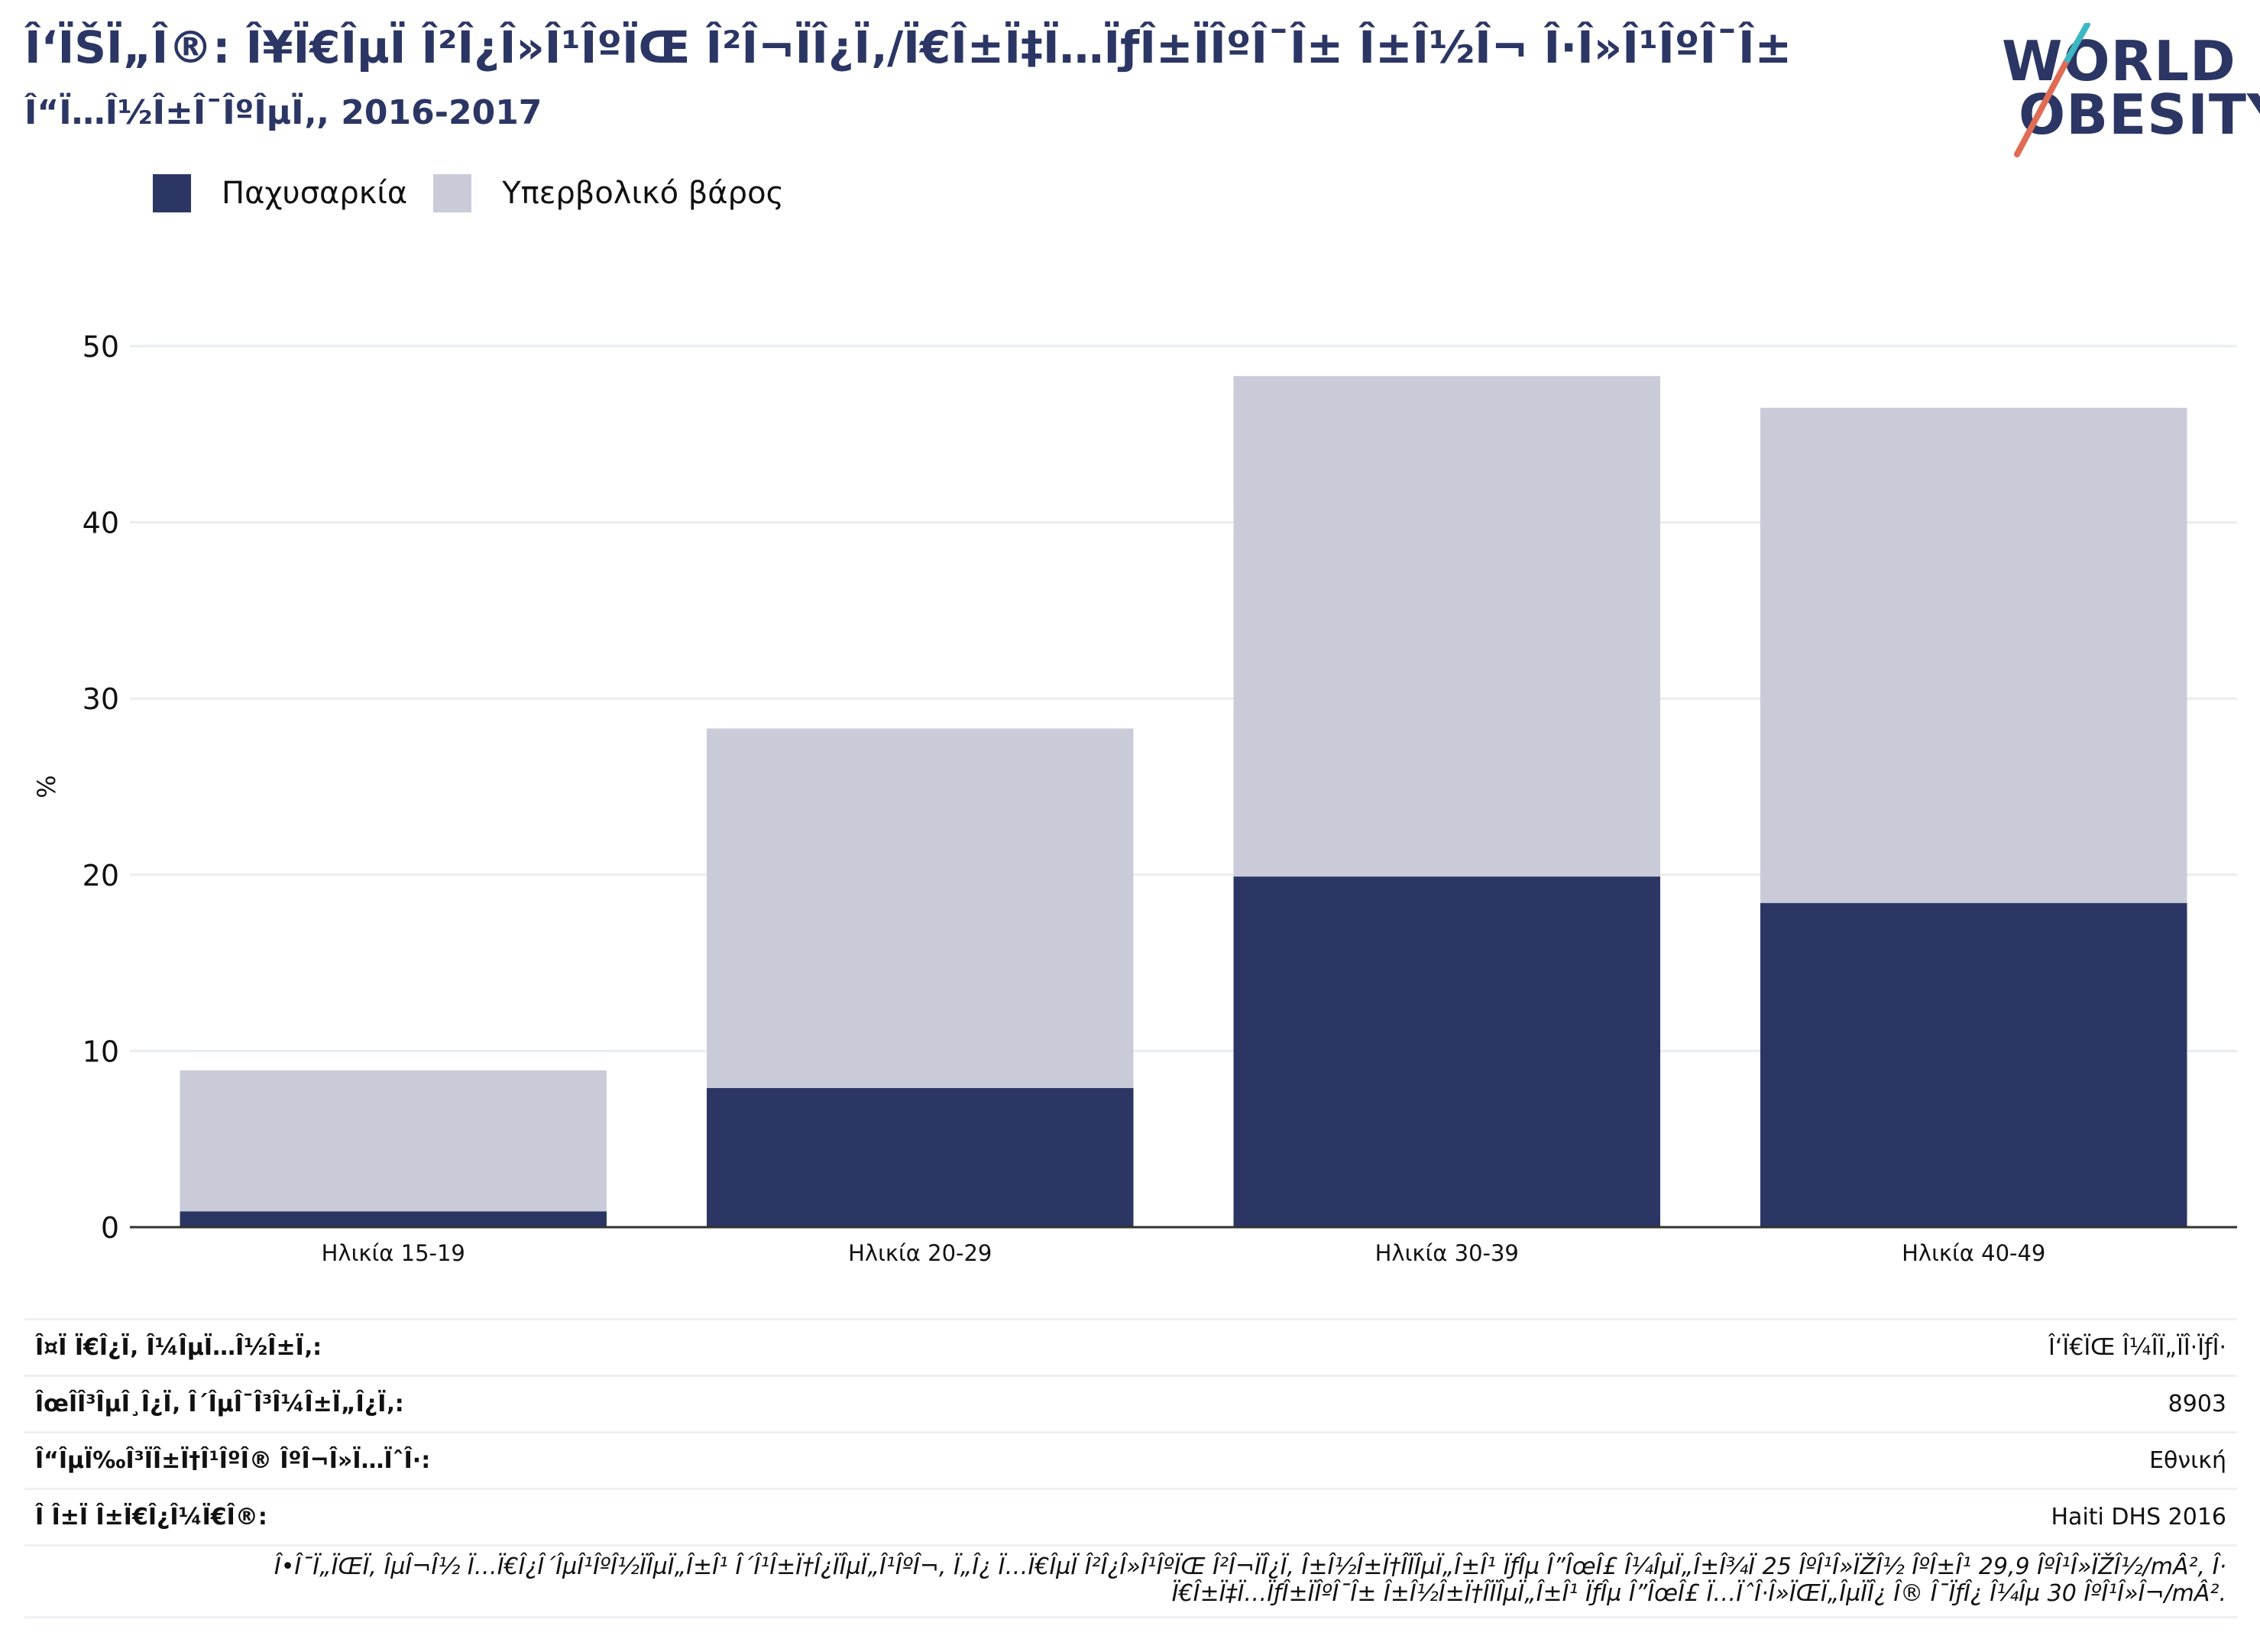  Describe the element at coordinates (2139, 115) in the screenshot. I see `logo-word-obesity: OBESITY` at that location.